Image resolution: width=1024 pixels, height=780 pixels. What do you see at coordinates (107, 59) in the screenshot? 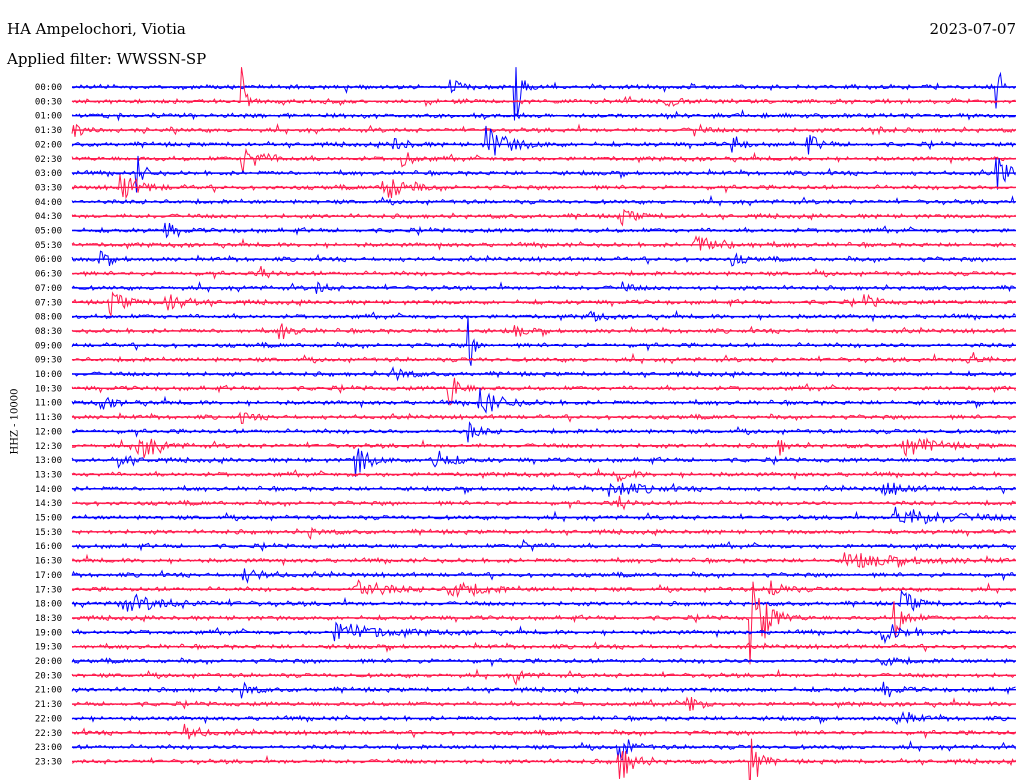
I see `filter-label: Applied filter: WWSSN-SP` at bounding box center [107, 59].